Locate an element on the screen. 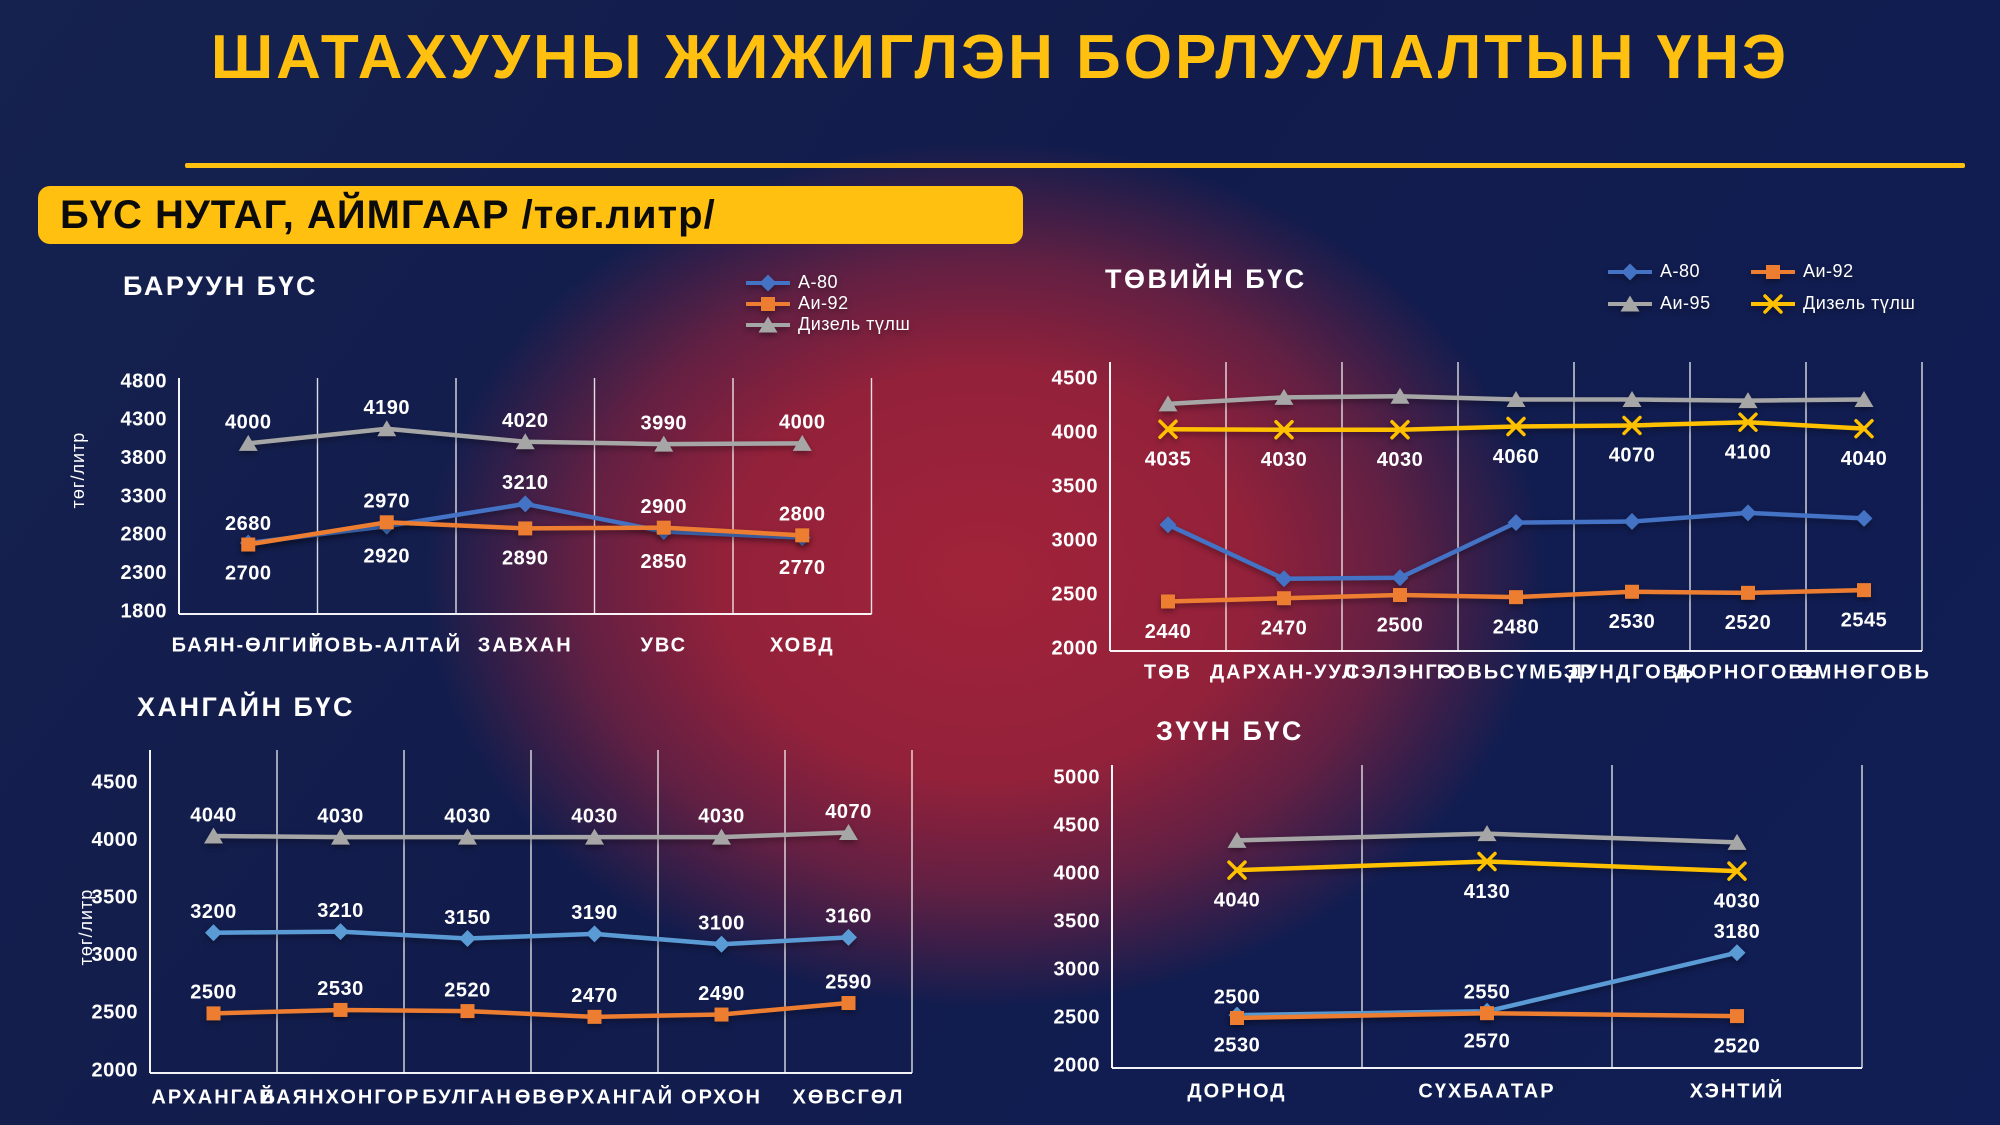  data-point-label: 2550 is located at coordinates (1487, 992).